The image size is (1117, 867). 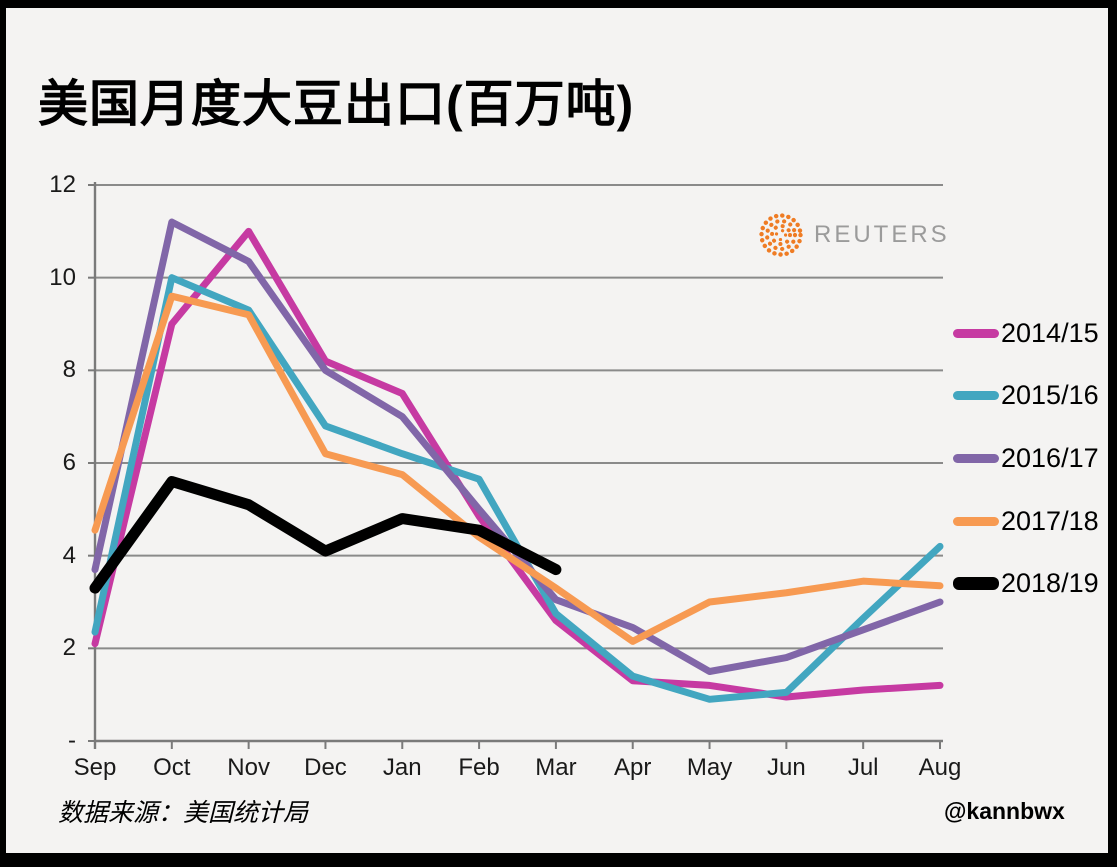 I want to click on legend-item-2016-17: 2016/17, so click(x=1026, y=458).